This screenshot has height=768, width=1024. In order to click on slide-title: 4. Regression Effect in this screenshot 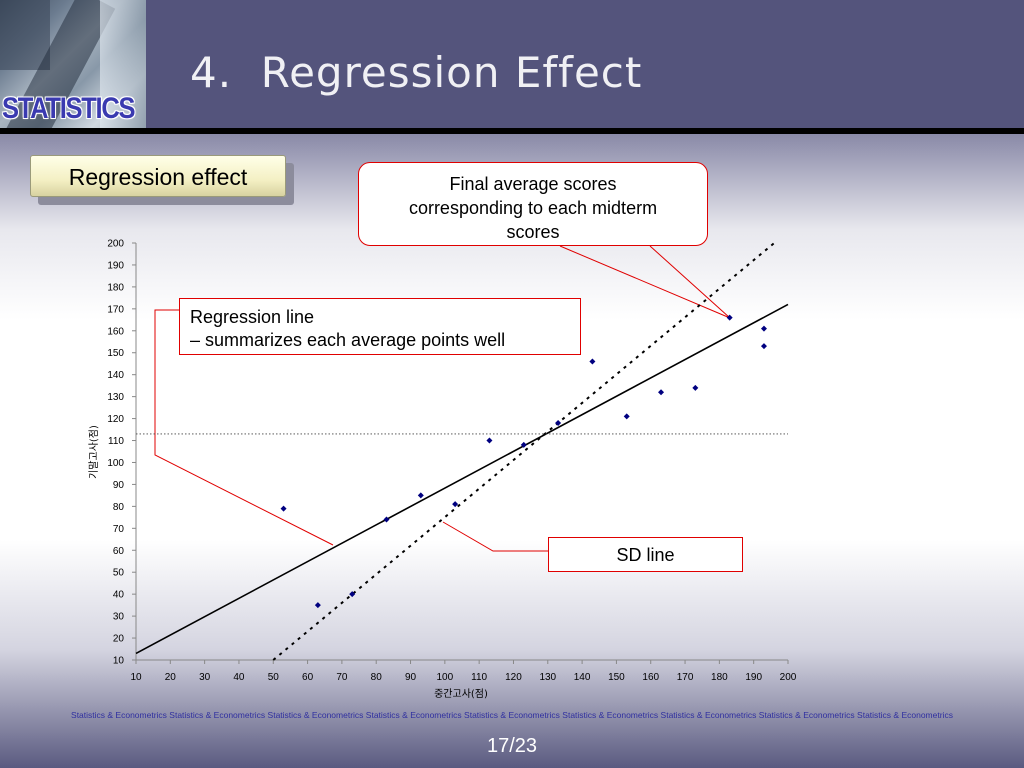, I will do `click(416, 72)`.